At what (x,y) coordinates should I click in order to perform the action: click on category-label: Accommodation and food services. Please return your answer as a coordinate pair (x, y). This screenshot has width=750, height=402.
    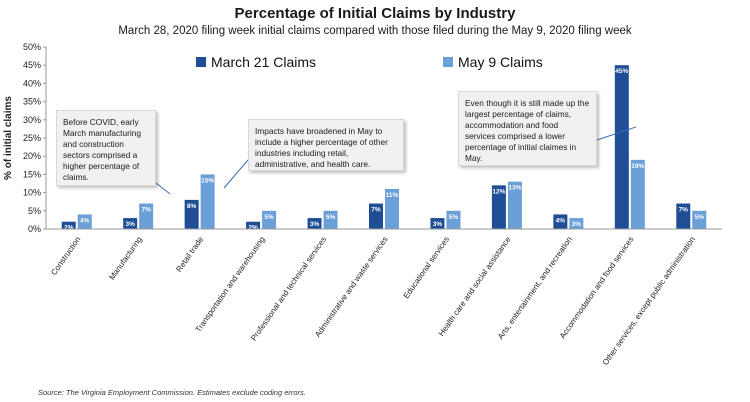
    Looking at the image, I should click on (597, 287).